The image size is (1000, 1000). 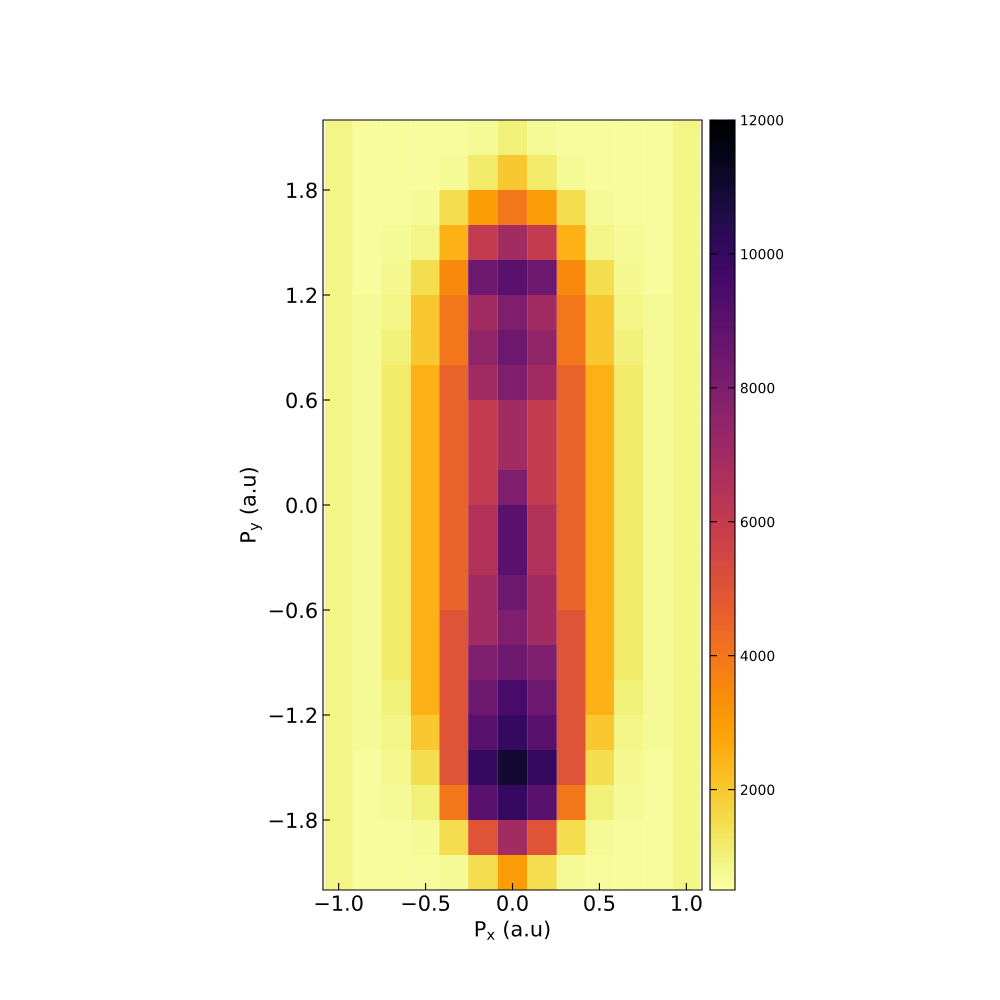 I want to click on x-tick-label: 0.5, so click(x=599, y=903).